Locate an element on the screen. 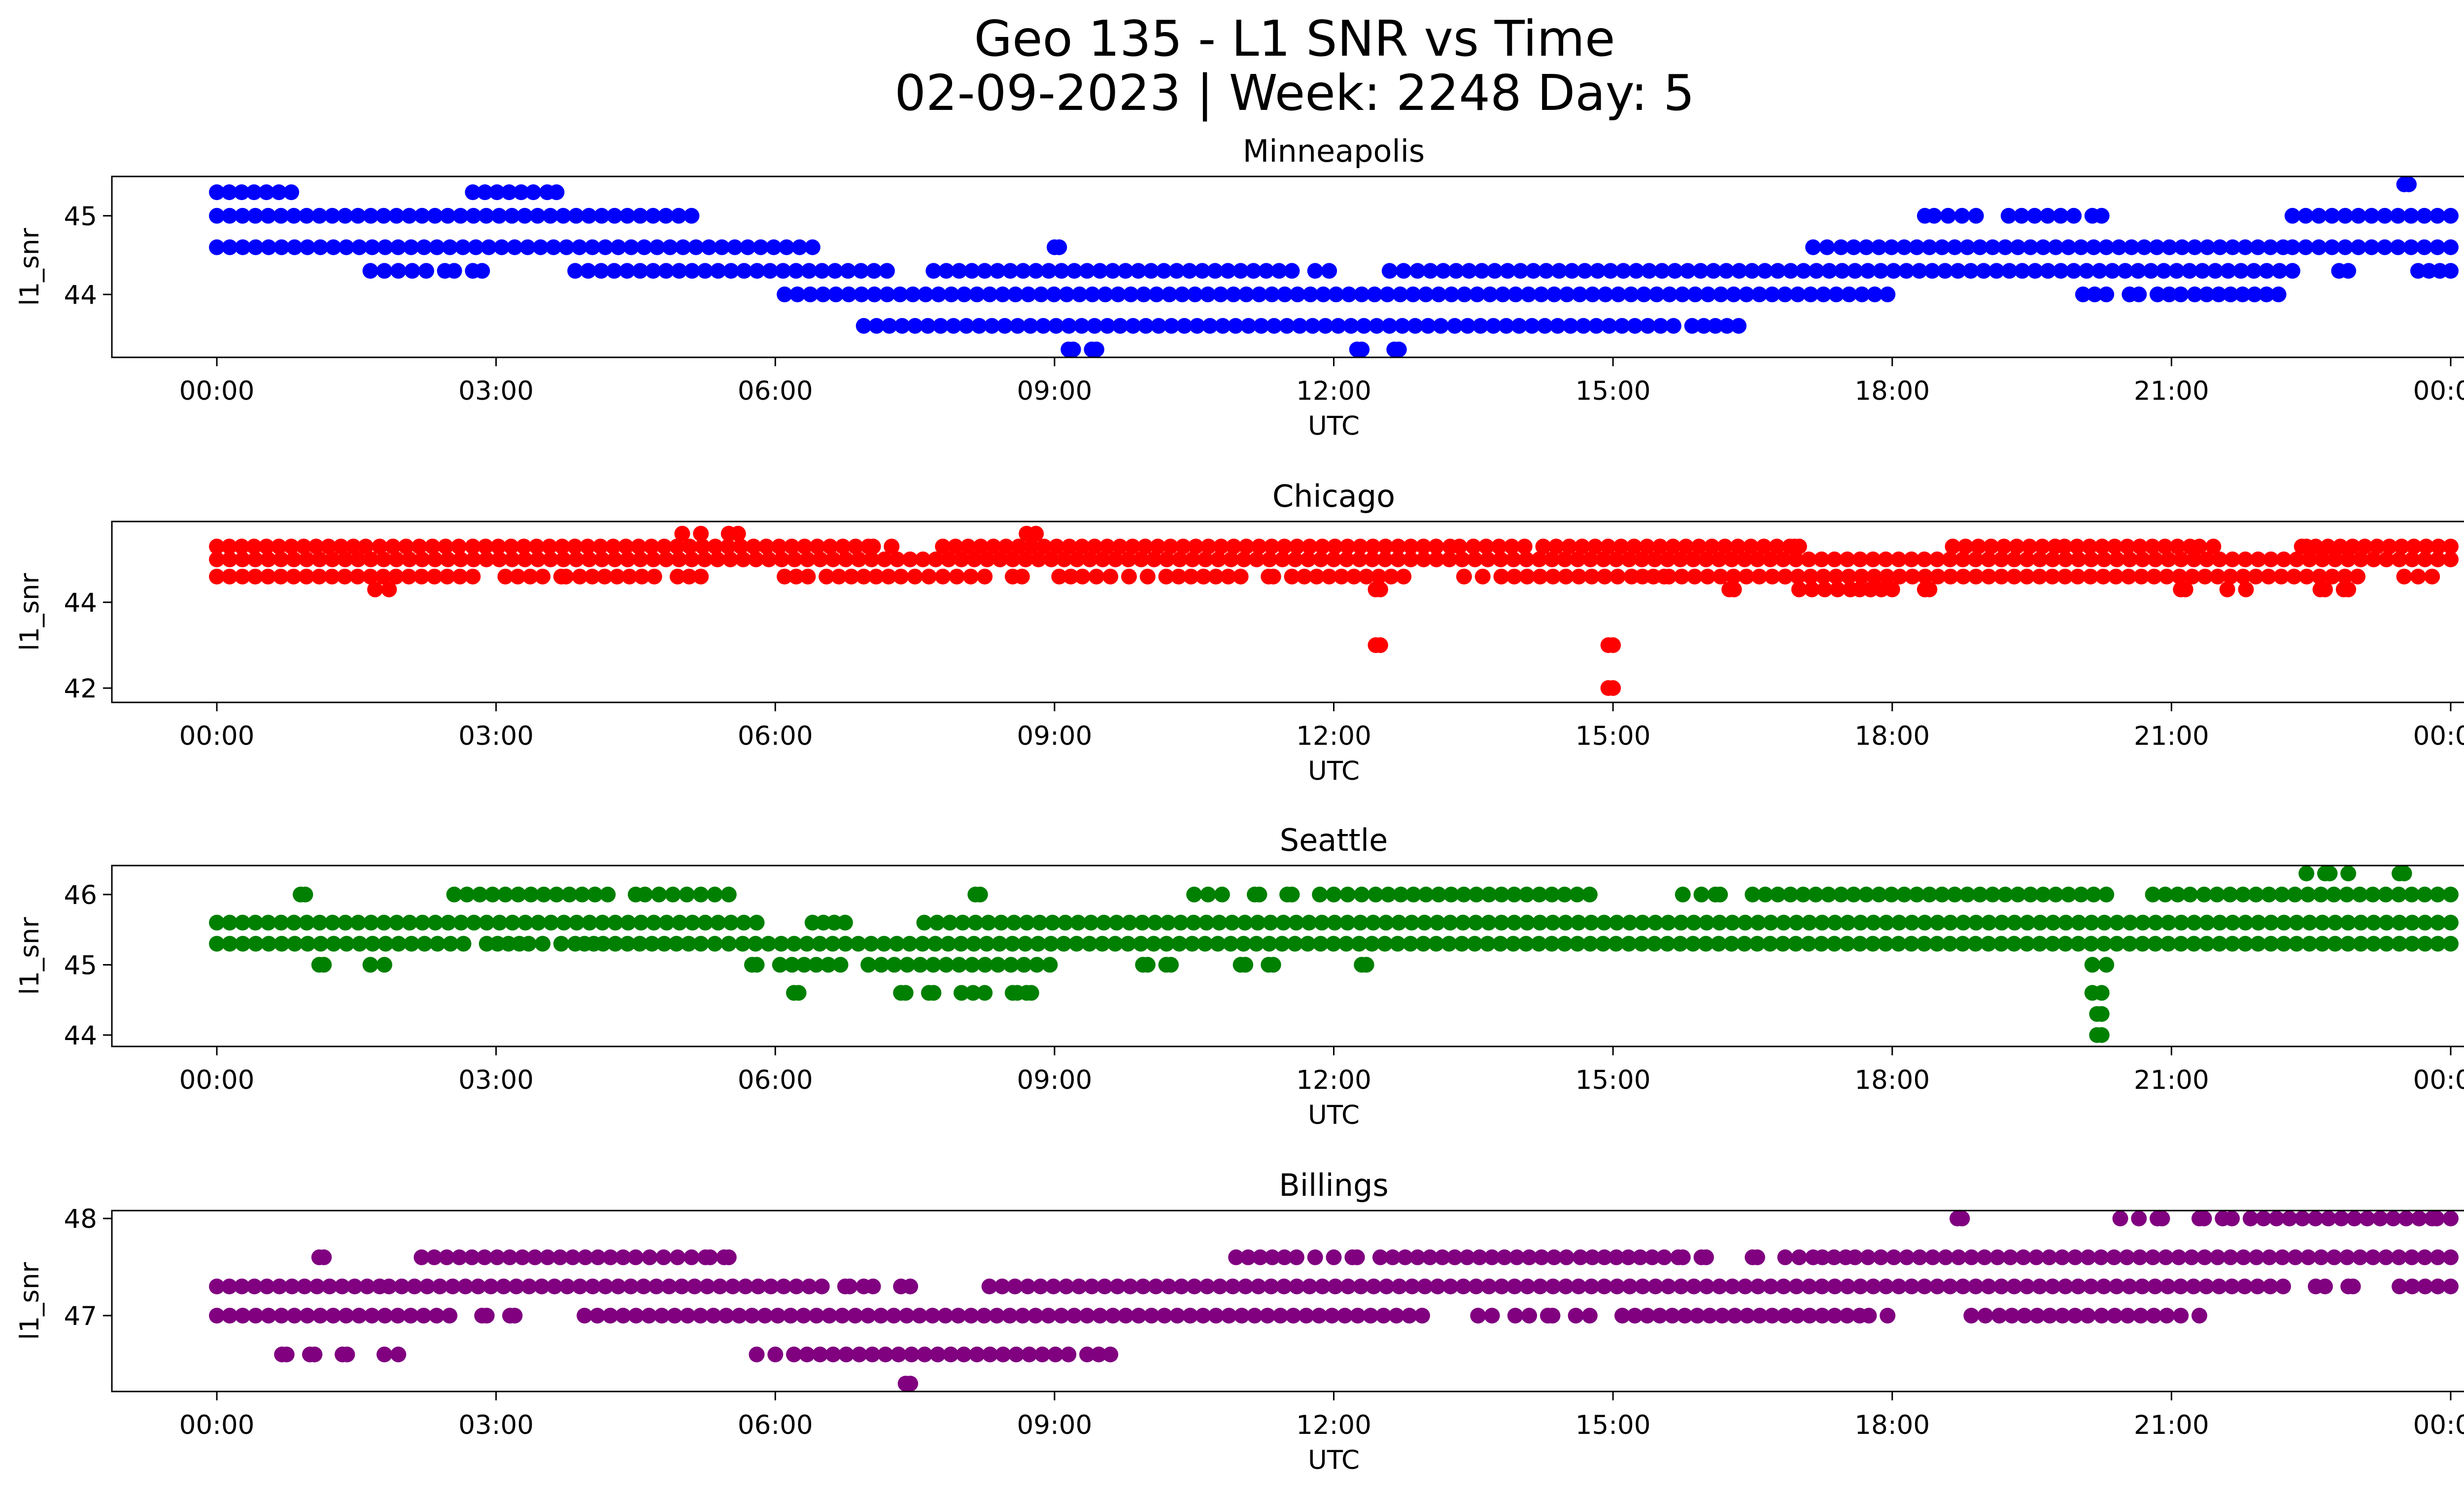  figure-title-line-1: Geo 135 - L1 SNR vs Time is located at coordinates (1294, 39).